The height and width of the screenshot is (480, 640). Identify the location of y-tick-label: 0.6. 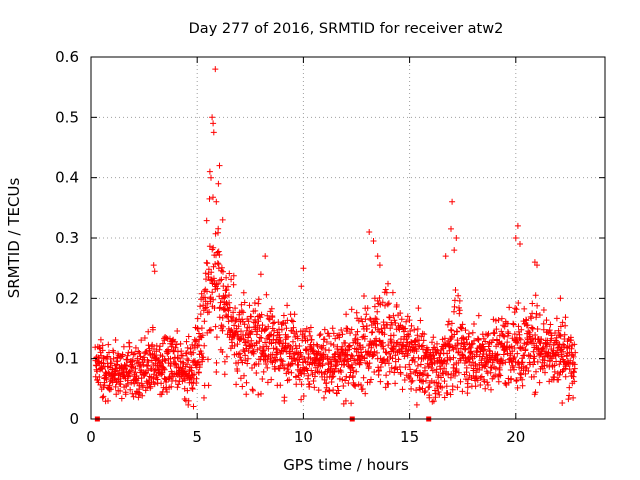
(67, 57).